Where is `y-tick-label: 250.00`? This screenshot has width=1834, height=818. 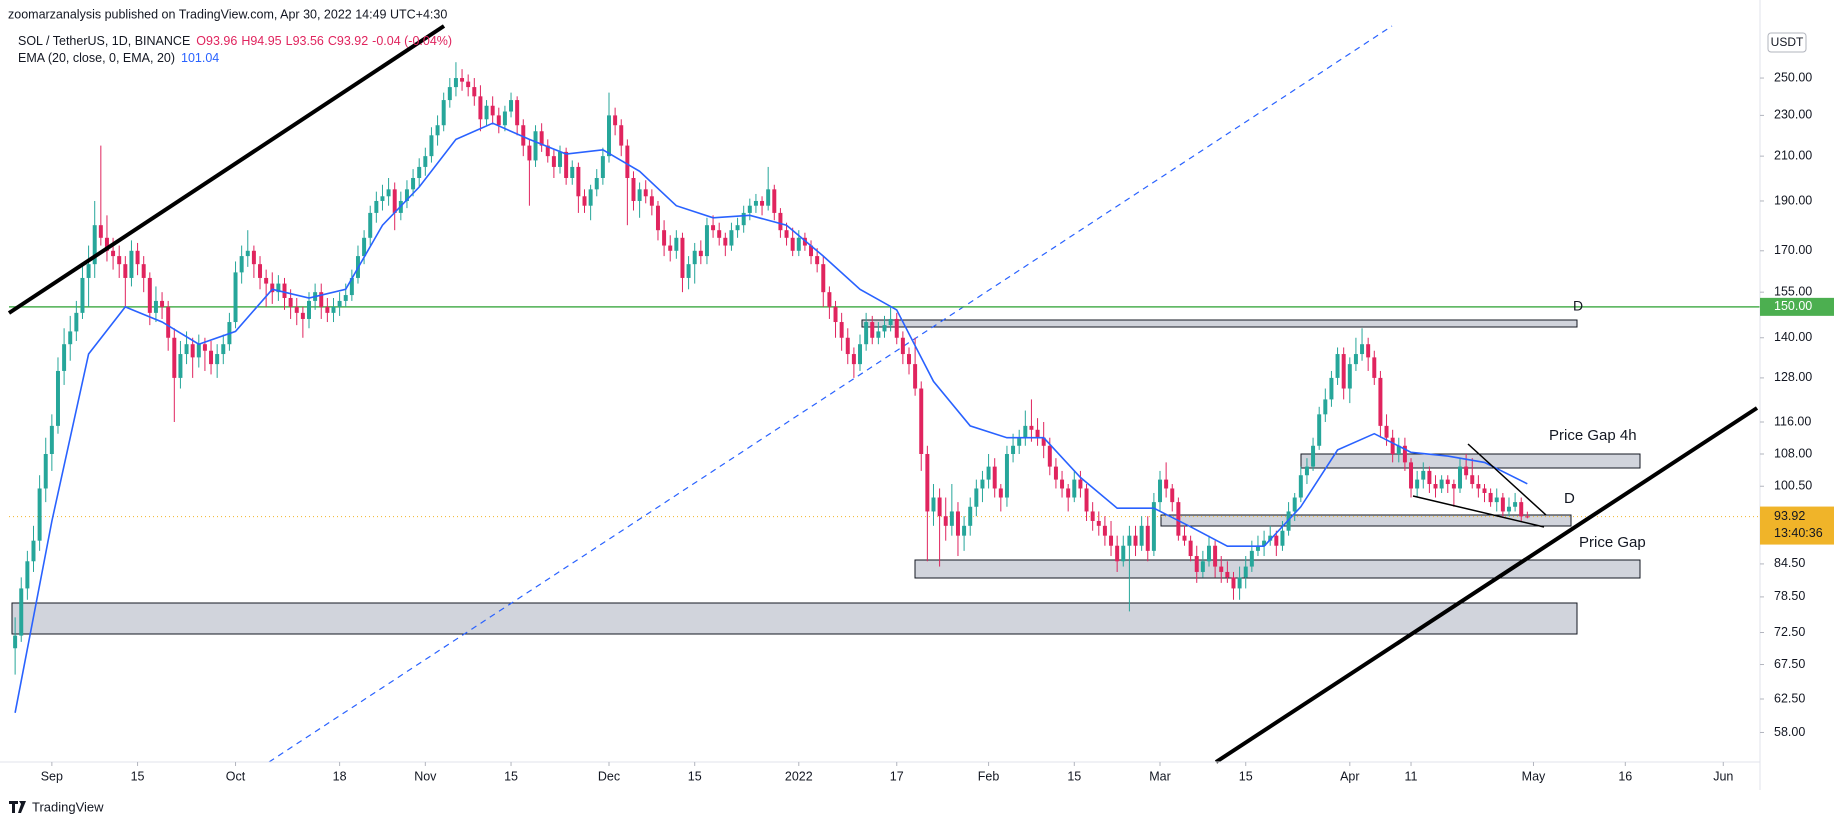 y-tick-label: 250.00 is located at coordinates (1793, 77).